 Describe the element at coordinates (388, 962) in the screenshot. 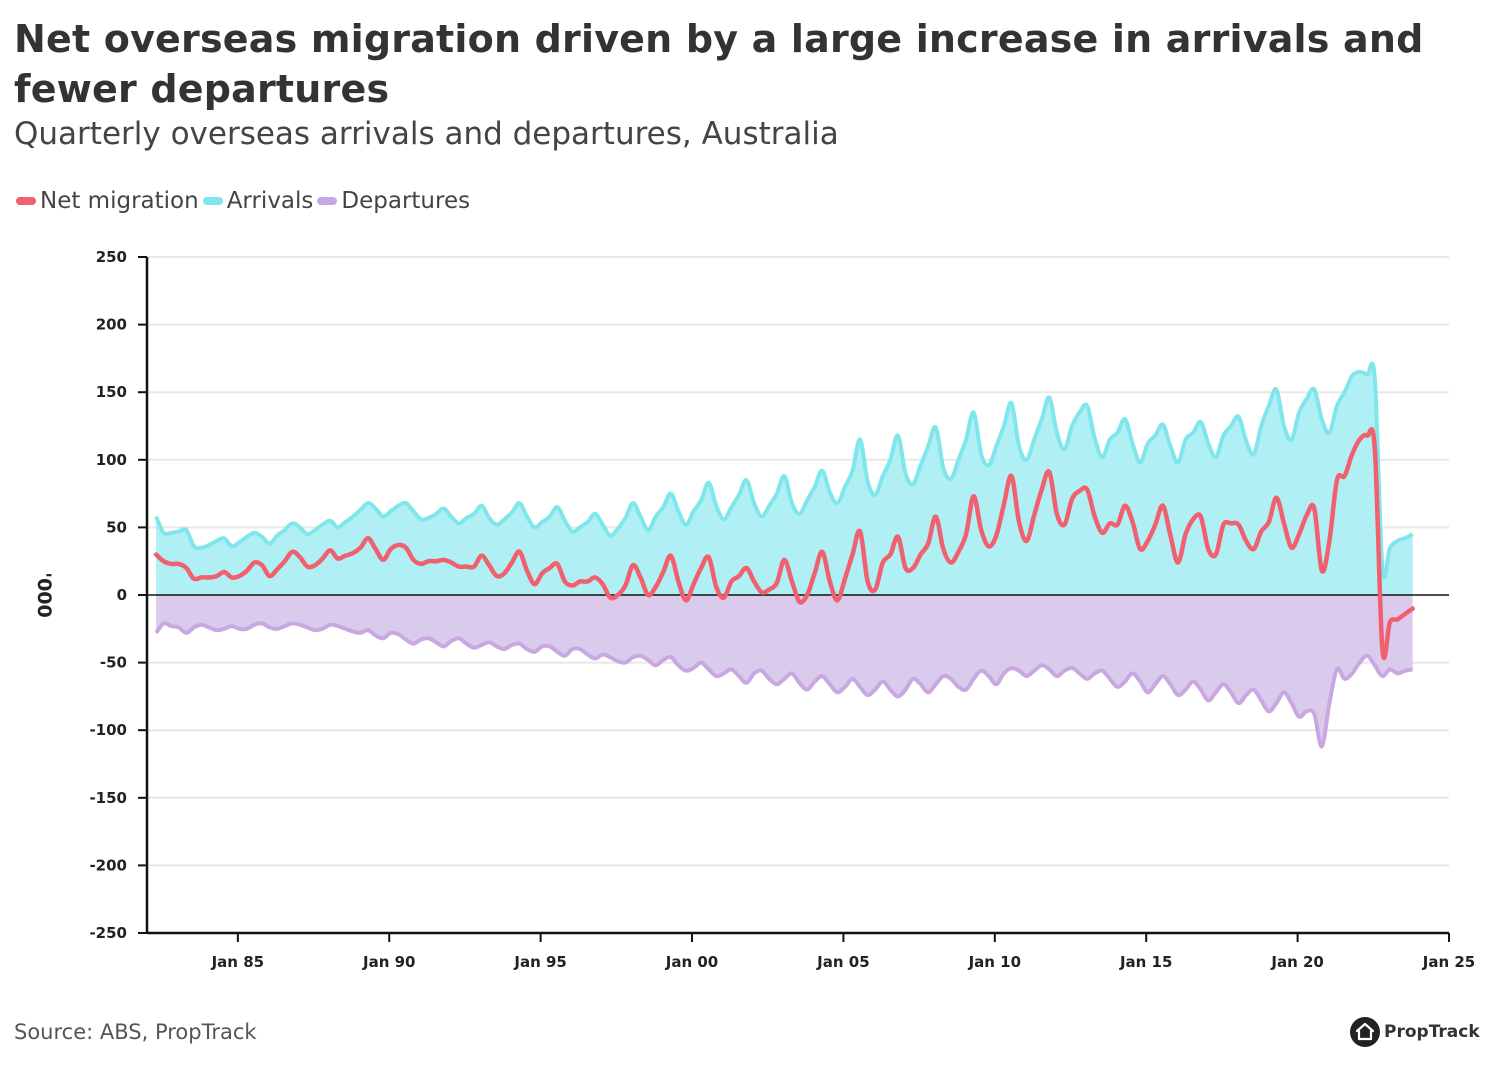

I see `x-tick-label: Jan 90` at that location.